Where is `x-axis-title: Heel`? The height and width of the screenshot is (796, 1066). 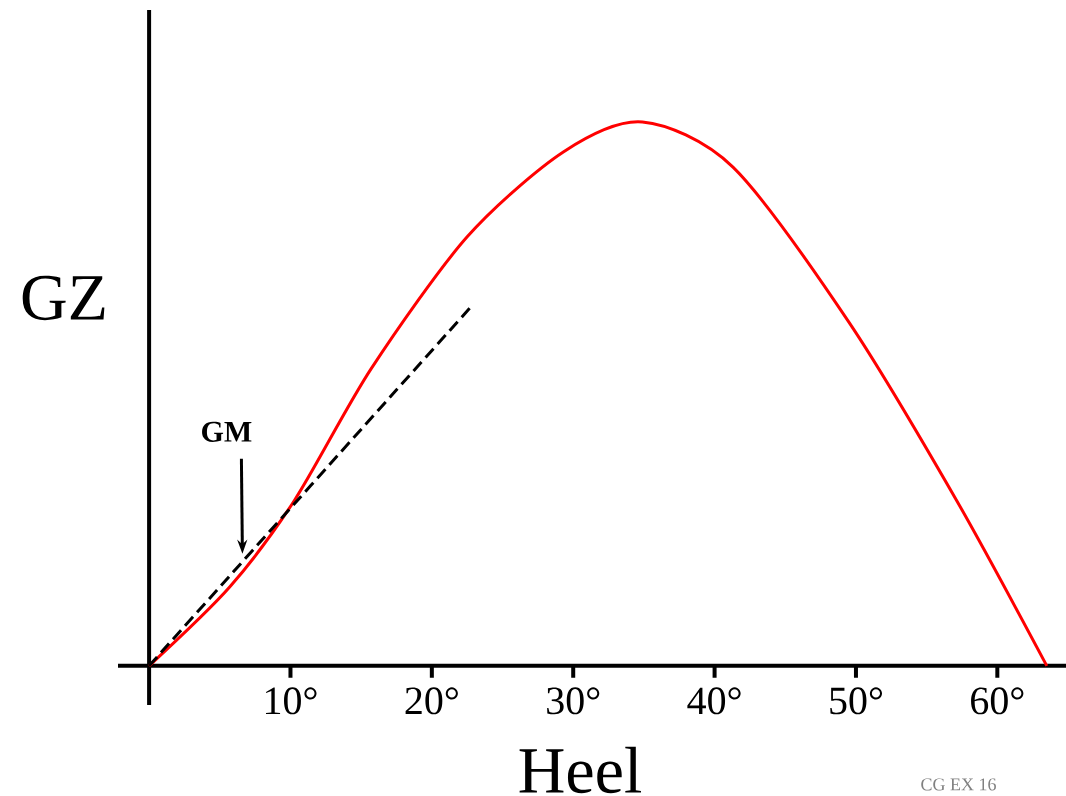
x-axis-title: Heel is located at coordinates (580, 770).